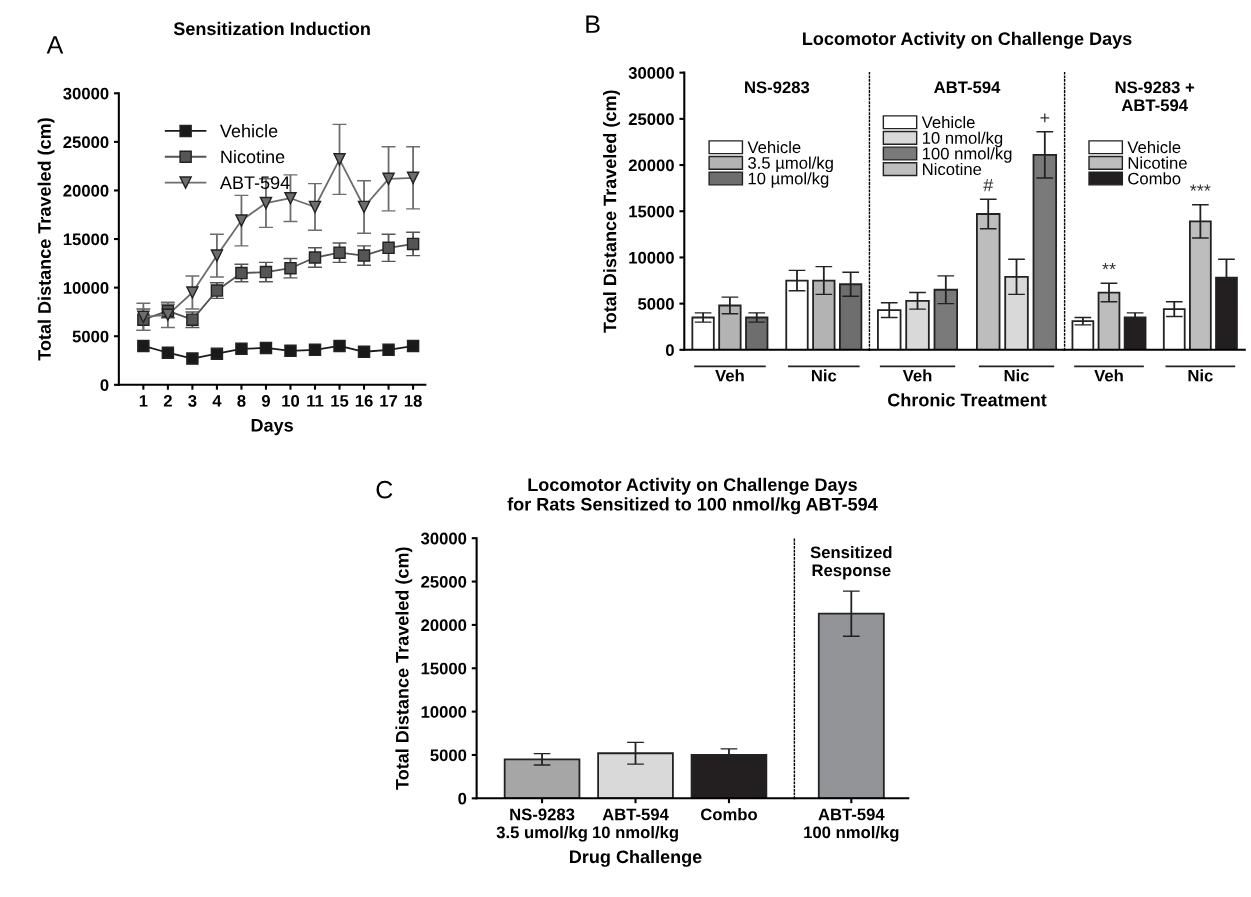 This screenshot has width=1251, height=897. Describe the element at coordinates (851, 563) in the screenshot. I see `text: Sensitized Response` at that location.